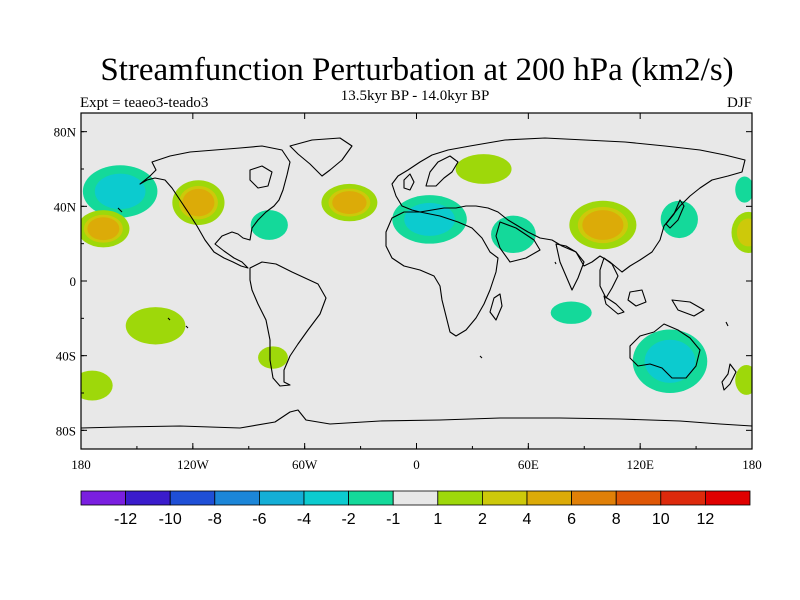 Image resolution: width=800 pixels, height=600 pixels. What do you see at coordinates (170, 519) in the screenshot?
I see `colorbar-label-1: -10` at bounding box center [170, 519].